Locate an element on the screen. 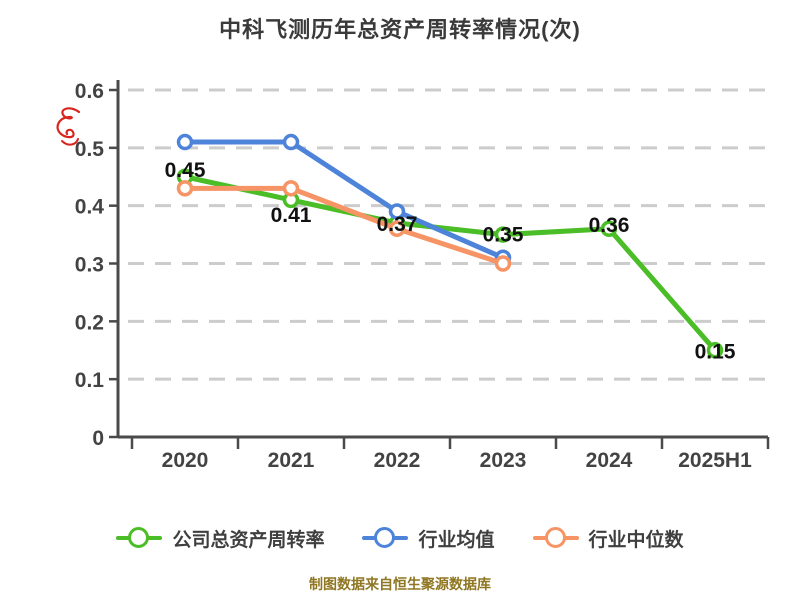 Image resolution: width=800 pixels, height=600 pixels. data-point-label: 0.45 is located at coordinates (185, 170).